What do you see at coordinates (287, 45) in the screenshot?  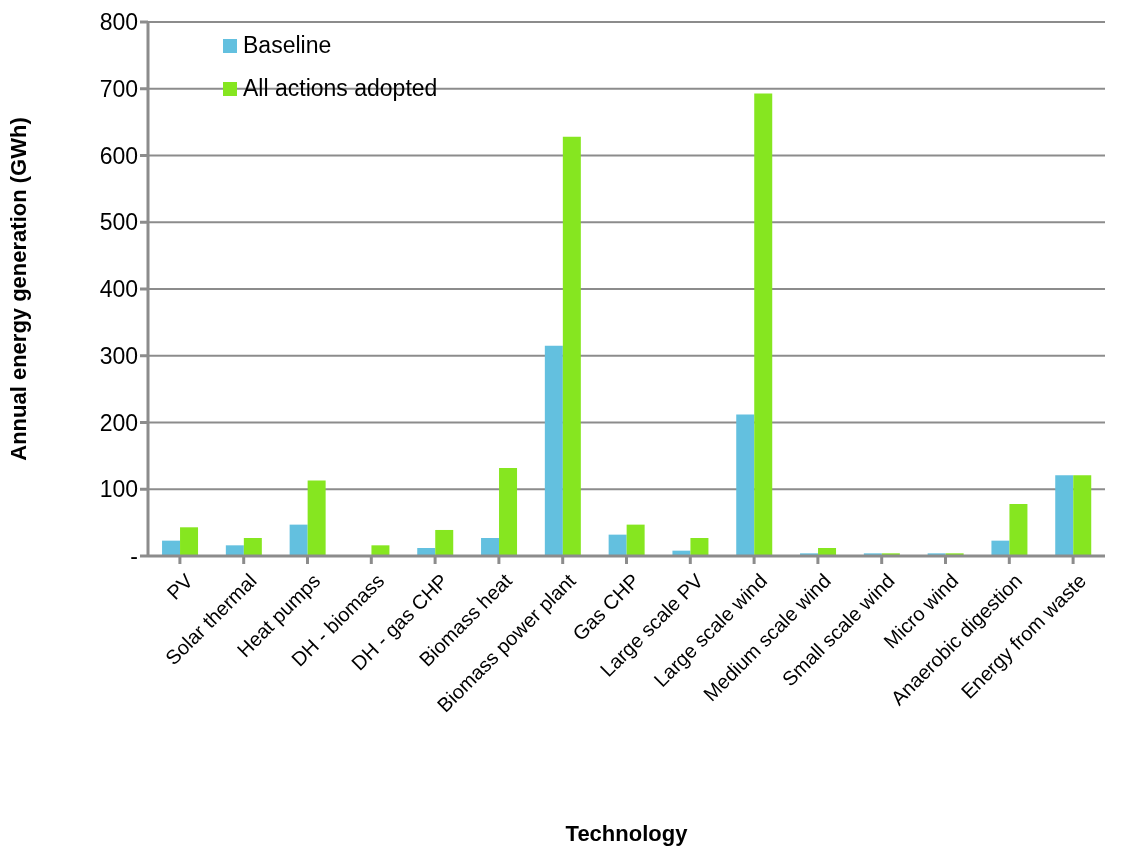 I see `legend-label: Baseline` at bounding box center [287, 45].